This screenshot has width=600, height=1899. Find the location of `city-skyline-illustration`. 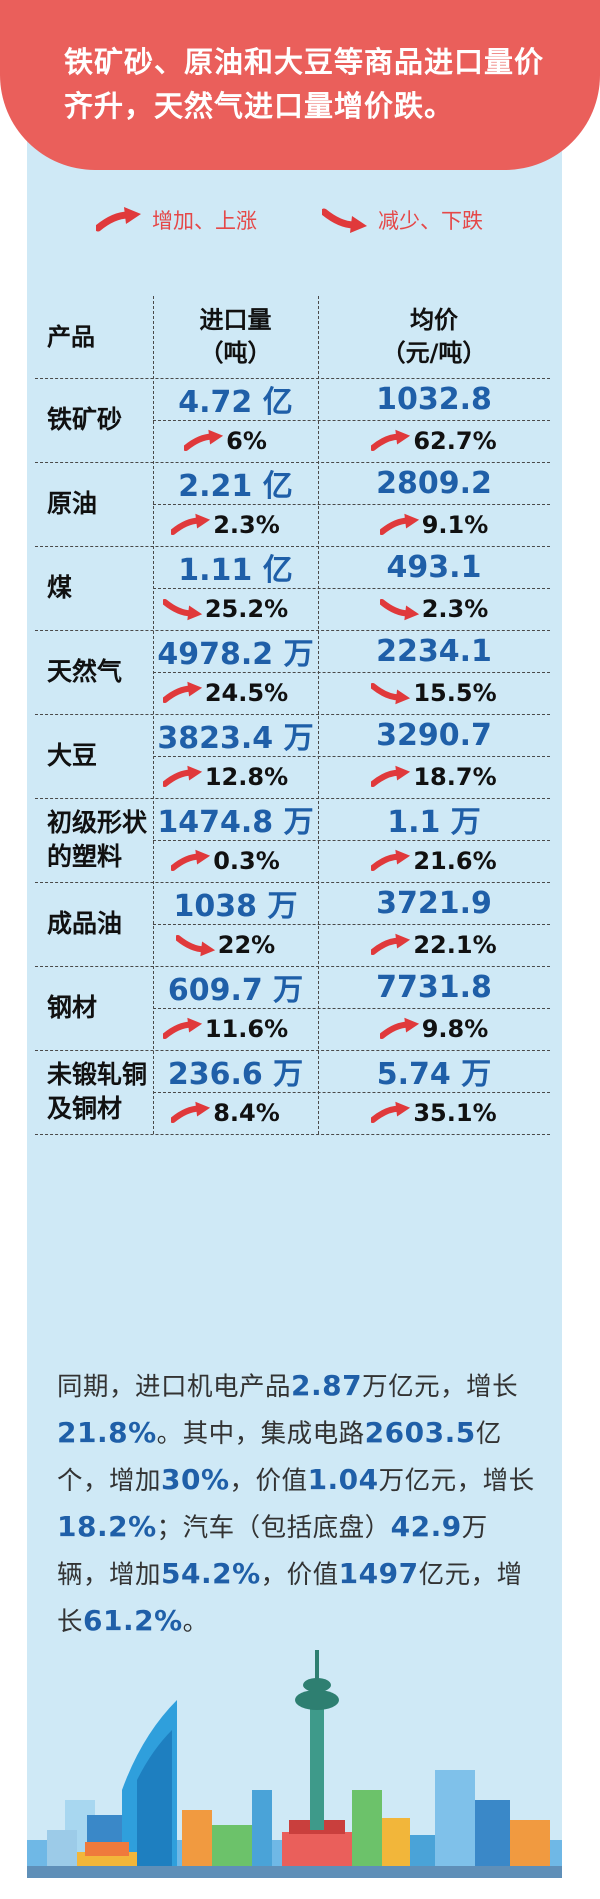

city-skyline-illustration is located at coordinates (294, 1764).